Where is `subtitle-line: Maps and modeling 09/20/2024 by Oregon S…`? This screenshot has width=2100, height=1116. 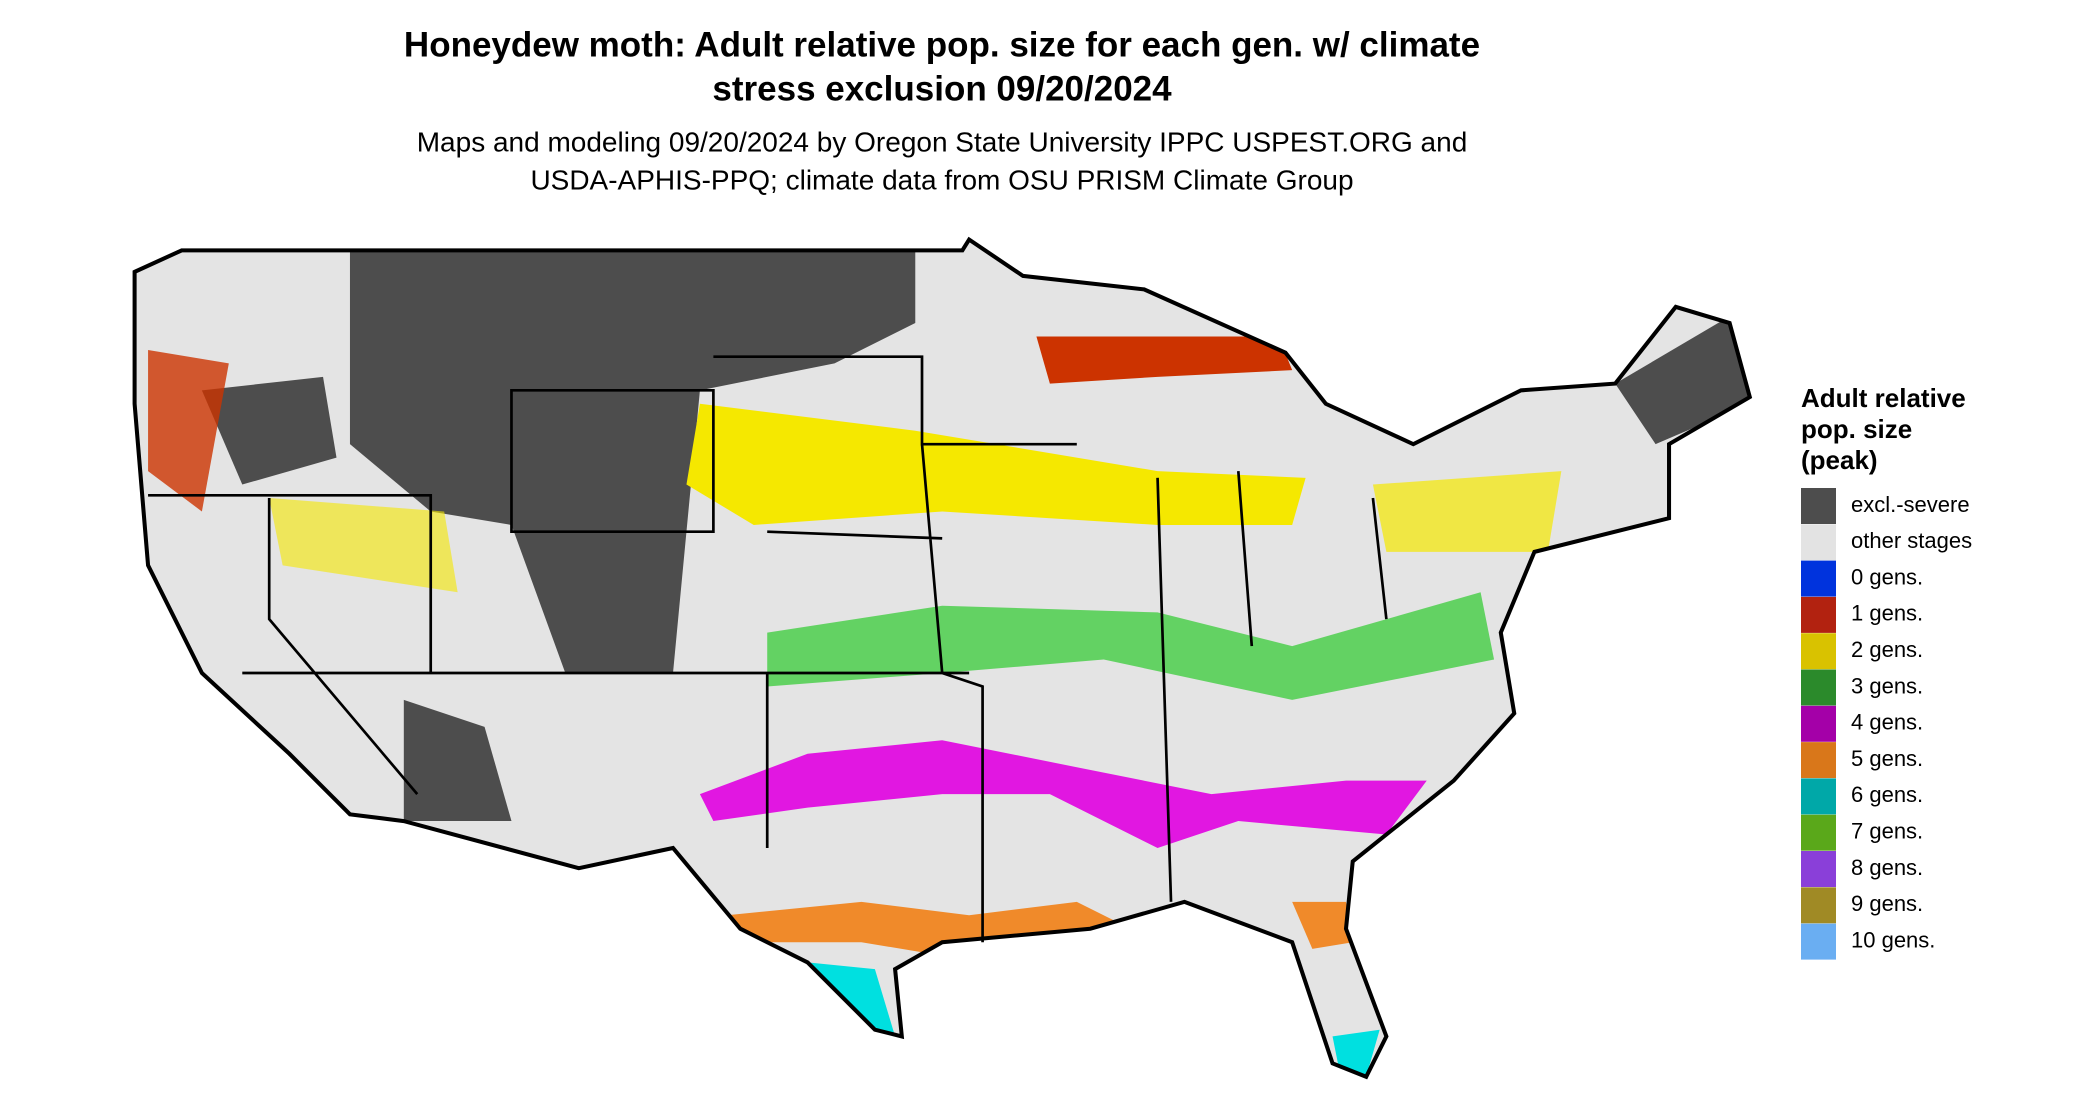
subtitle-line: Maps and modeling 09/20/2024 by Oregon S… is located at coordinates (942, 141).